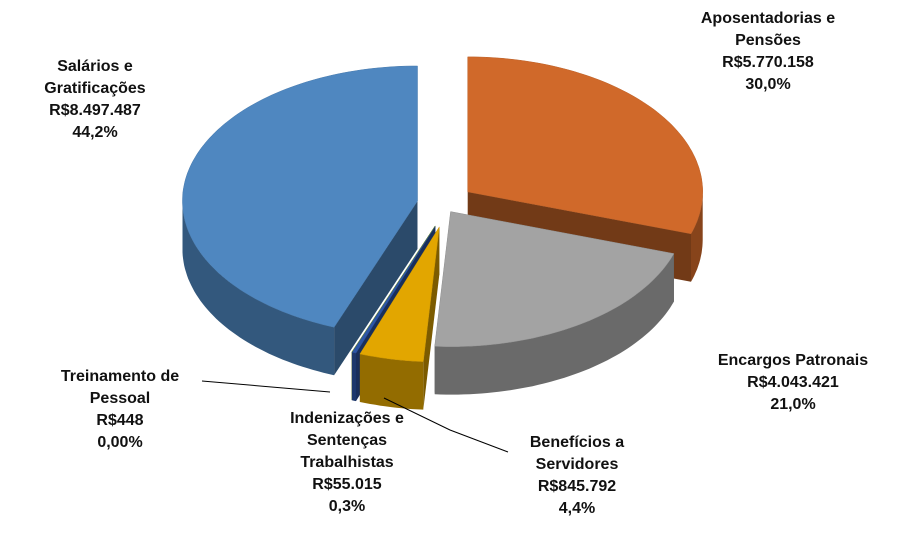 The width and height of the screenshot is (902, 547). What do you see at coordinates (768, 84) in the screenshot?
I see `label-percent: 30,0%` at bounding box center [768, 84].